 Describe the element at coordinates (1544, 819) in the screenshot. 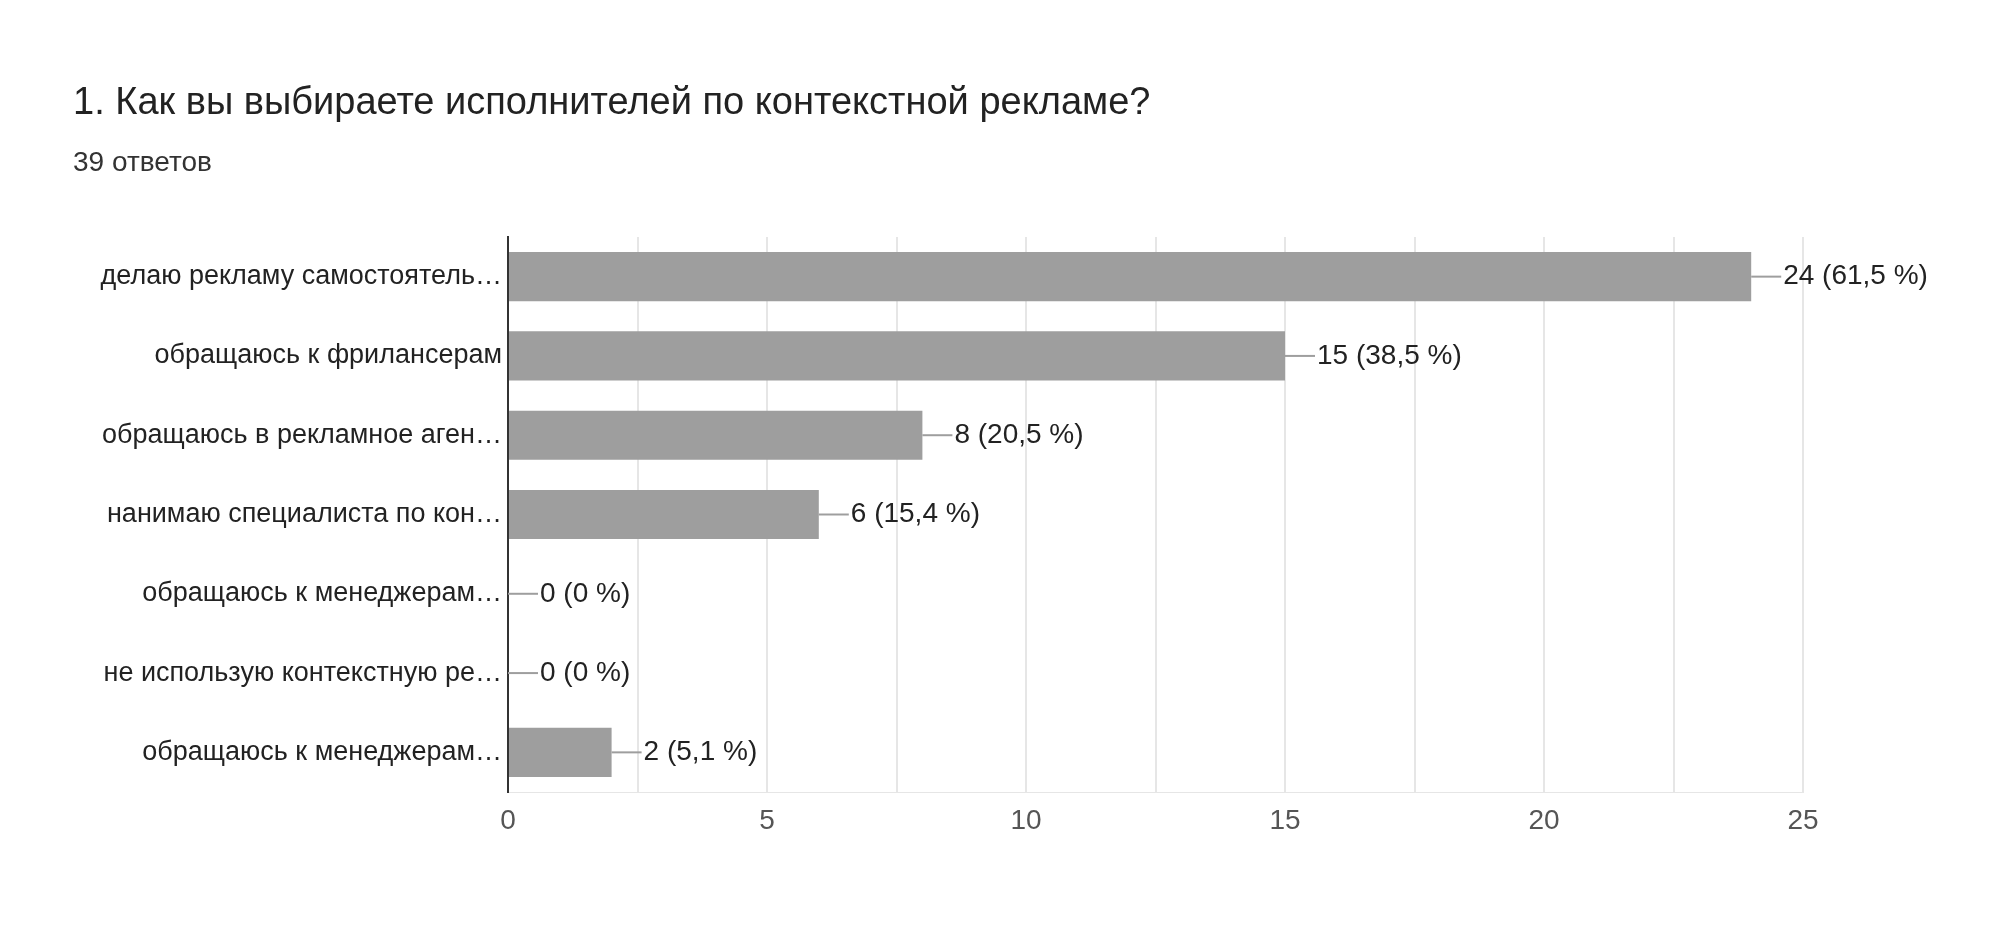

I see `x-tick-label: 20` at that location.